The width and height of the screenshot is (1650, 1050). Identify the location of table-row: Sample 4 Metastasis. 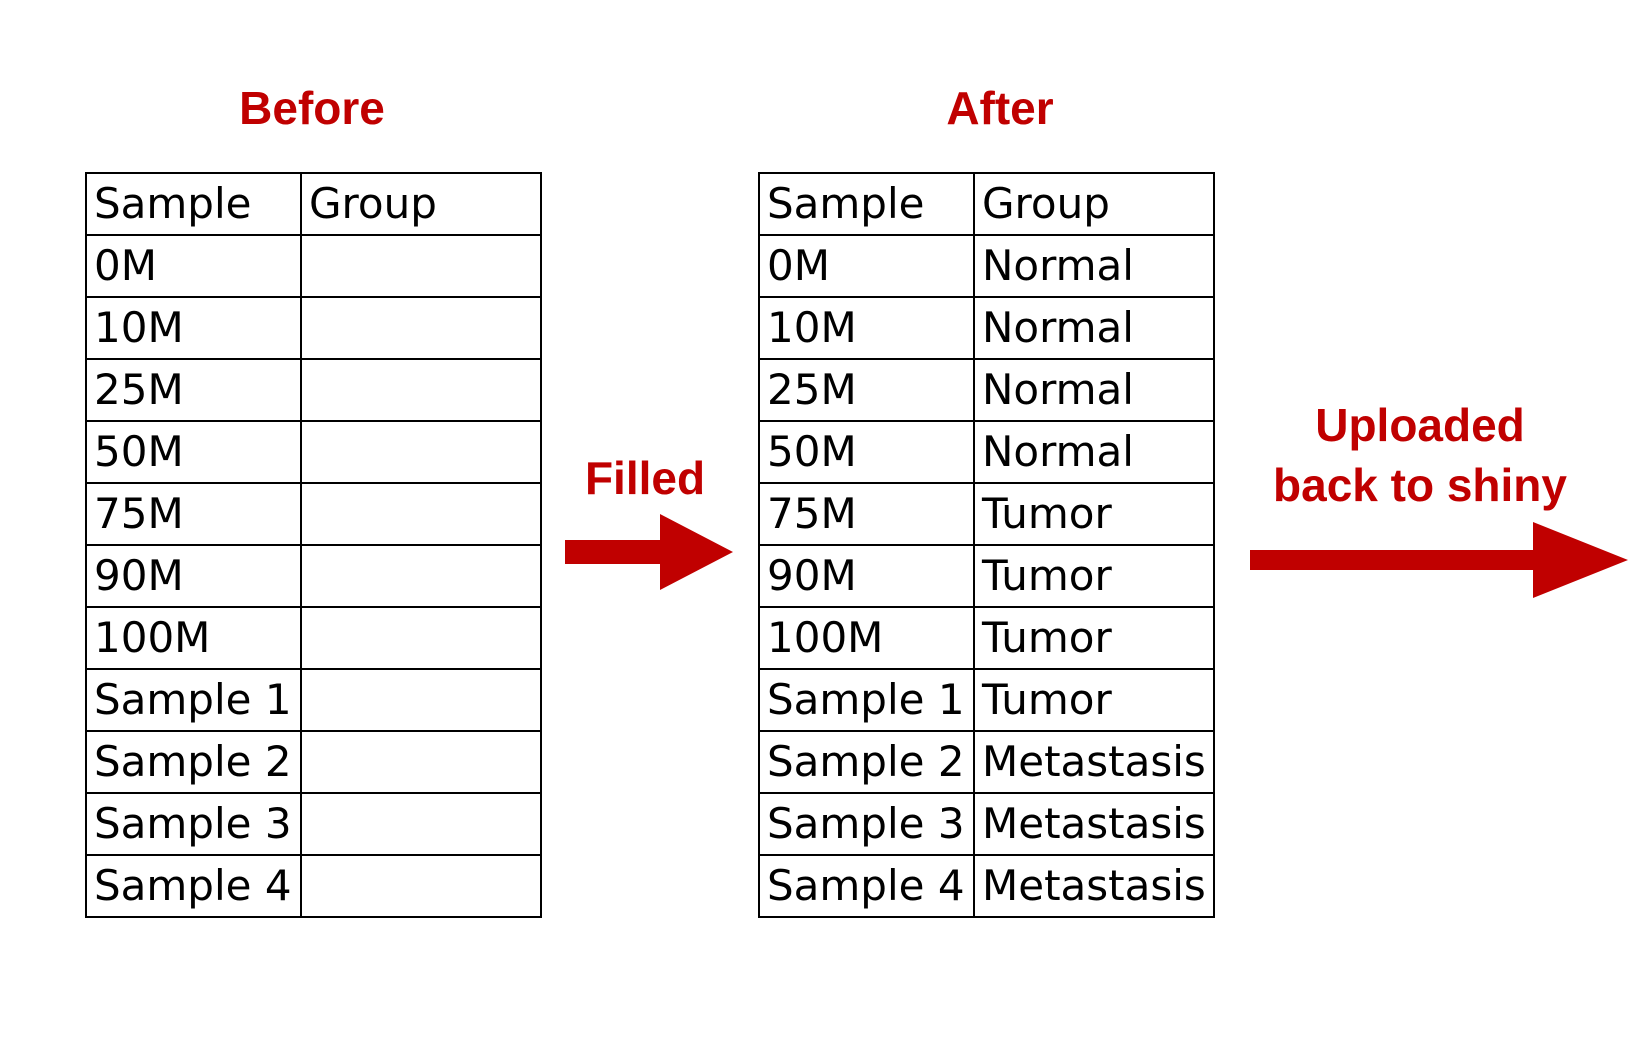
(986, 886).